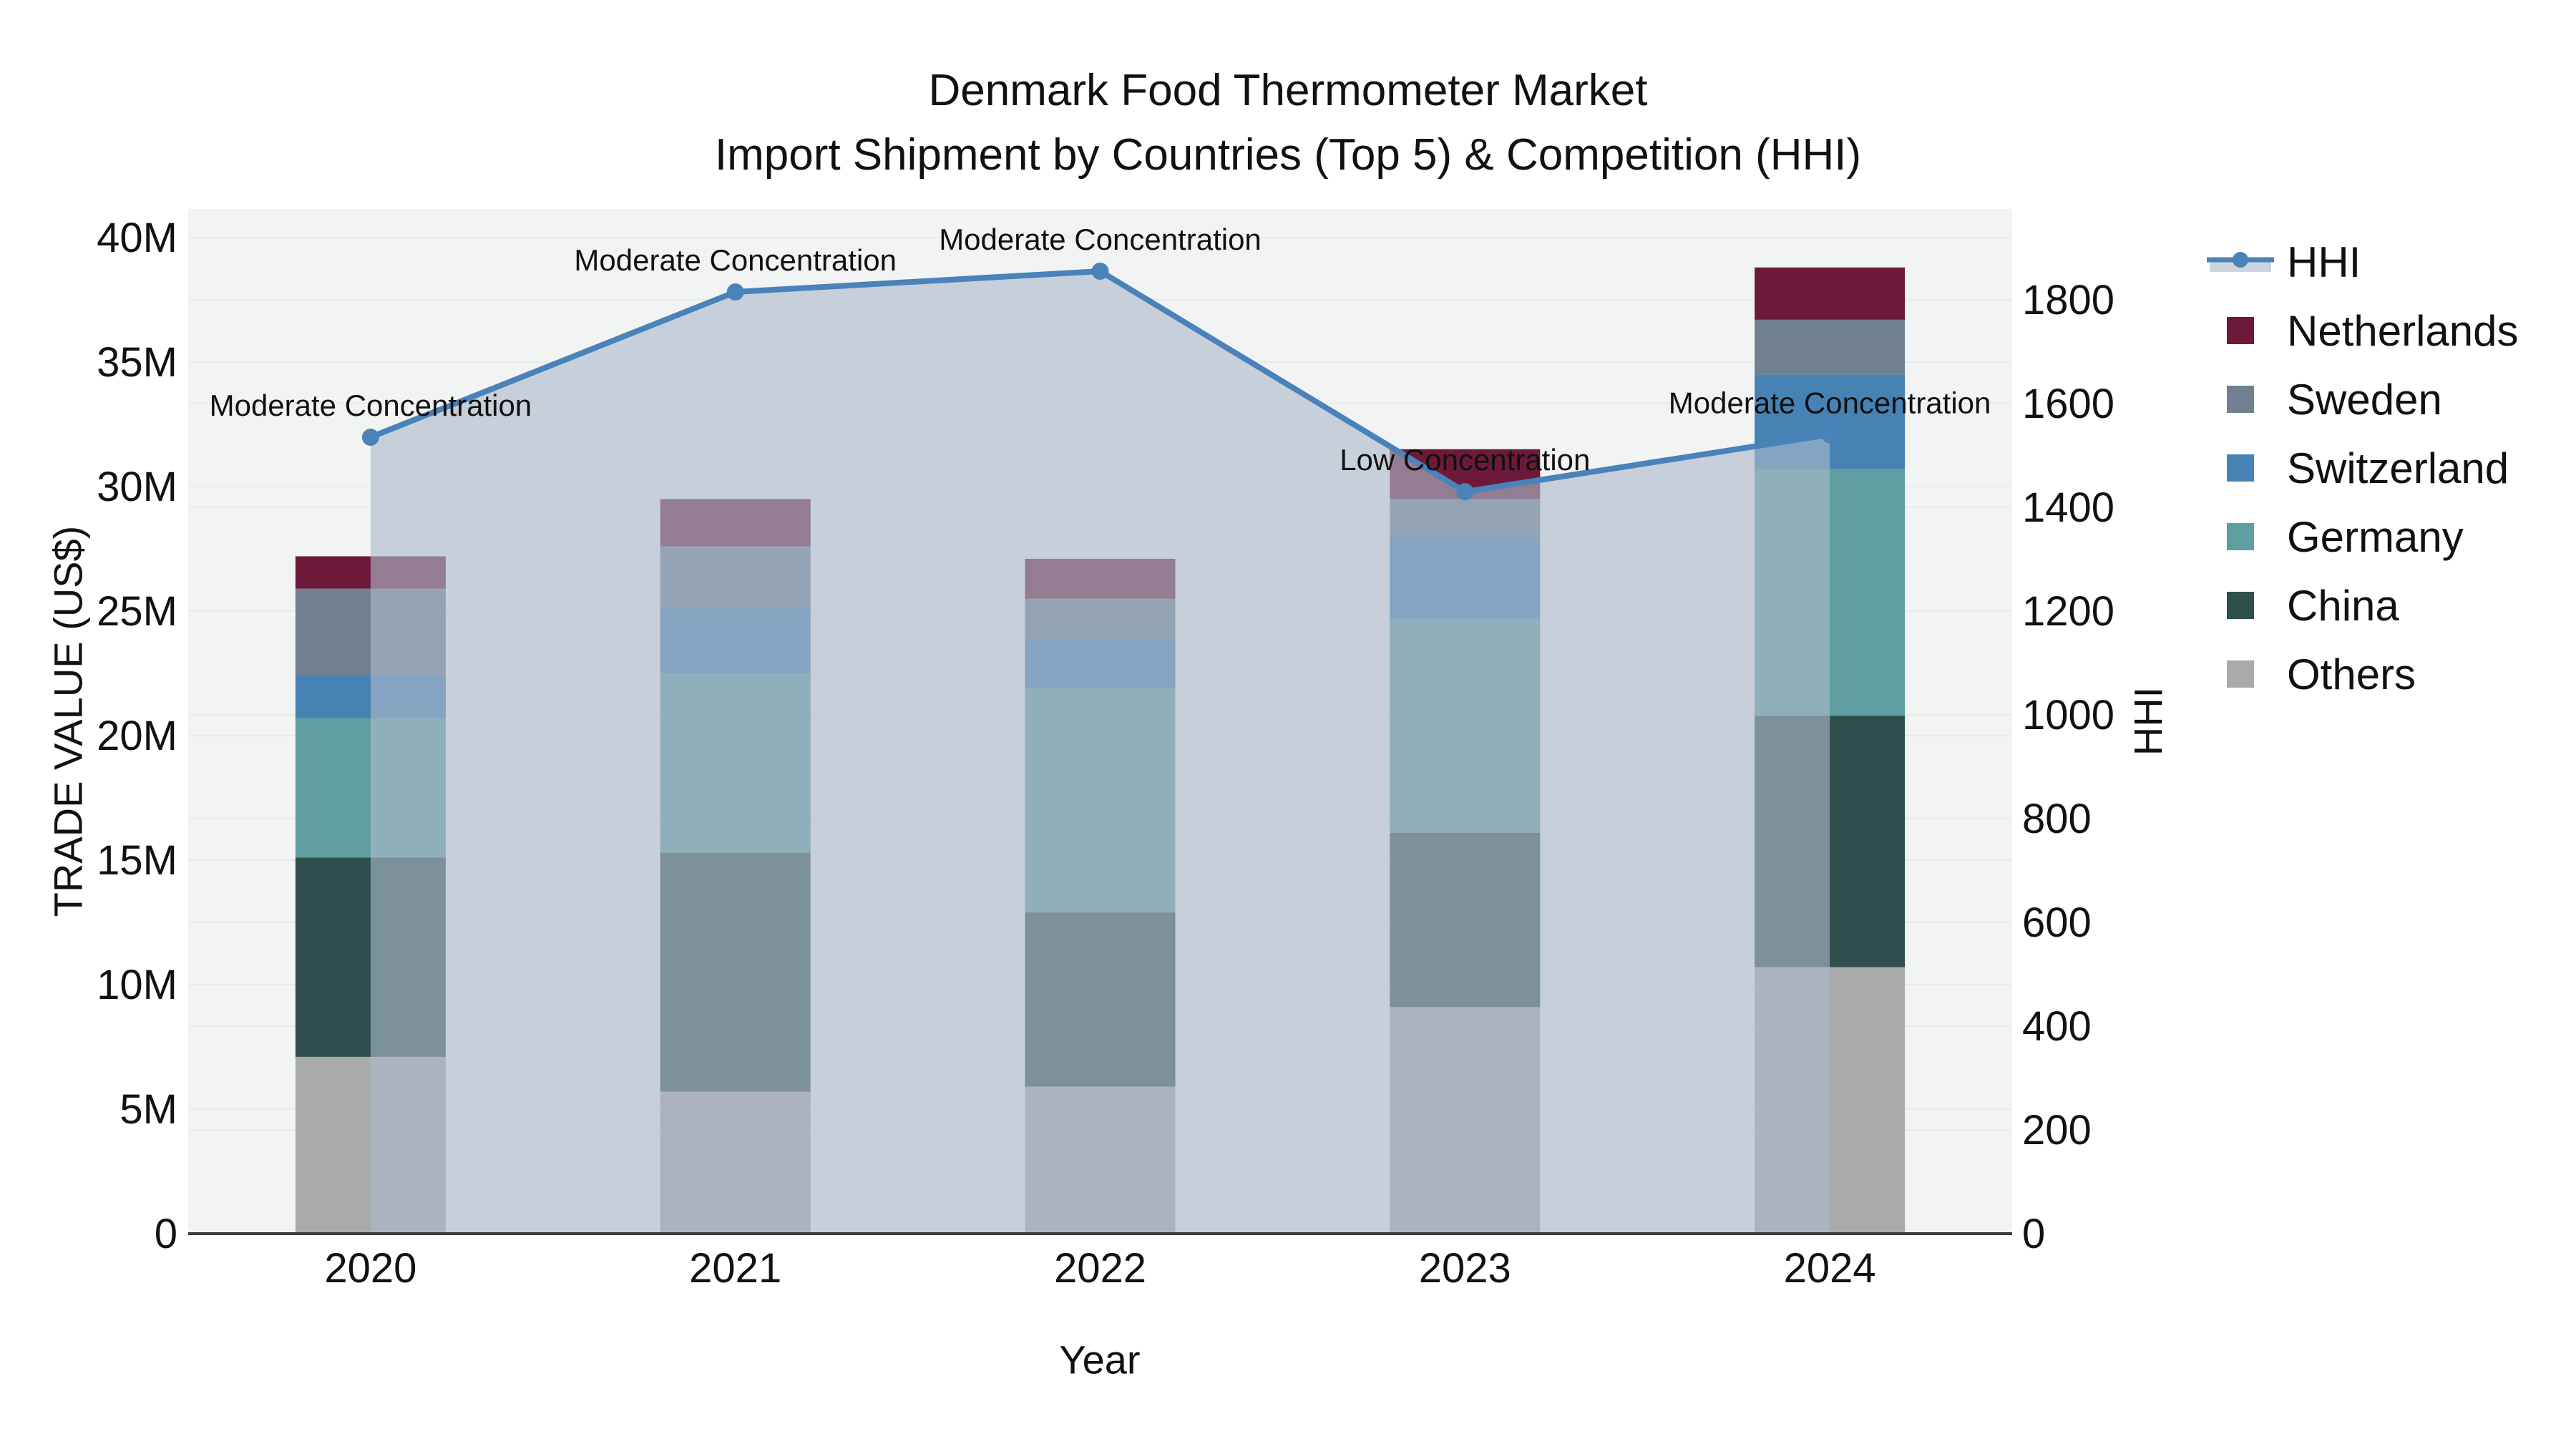 This screenshot has width=2576, height=1449. What do you see at coordinates (735, 1268) in the screenshot?
I see `x-tick-label: 2021` at bounding box center [735, 1268].